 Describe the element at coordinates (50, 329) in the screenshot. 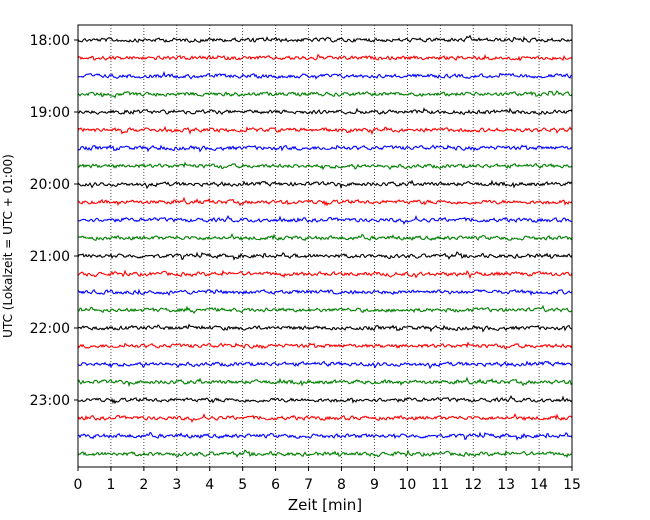

I see `y-tick-label: 22:00` at that location.